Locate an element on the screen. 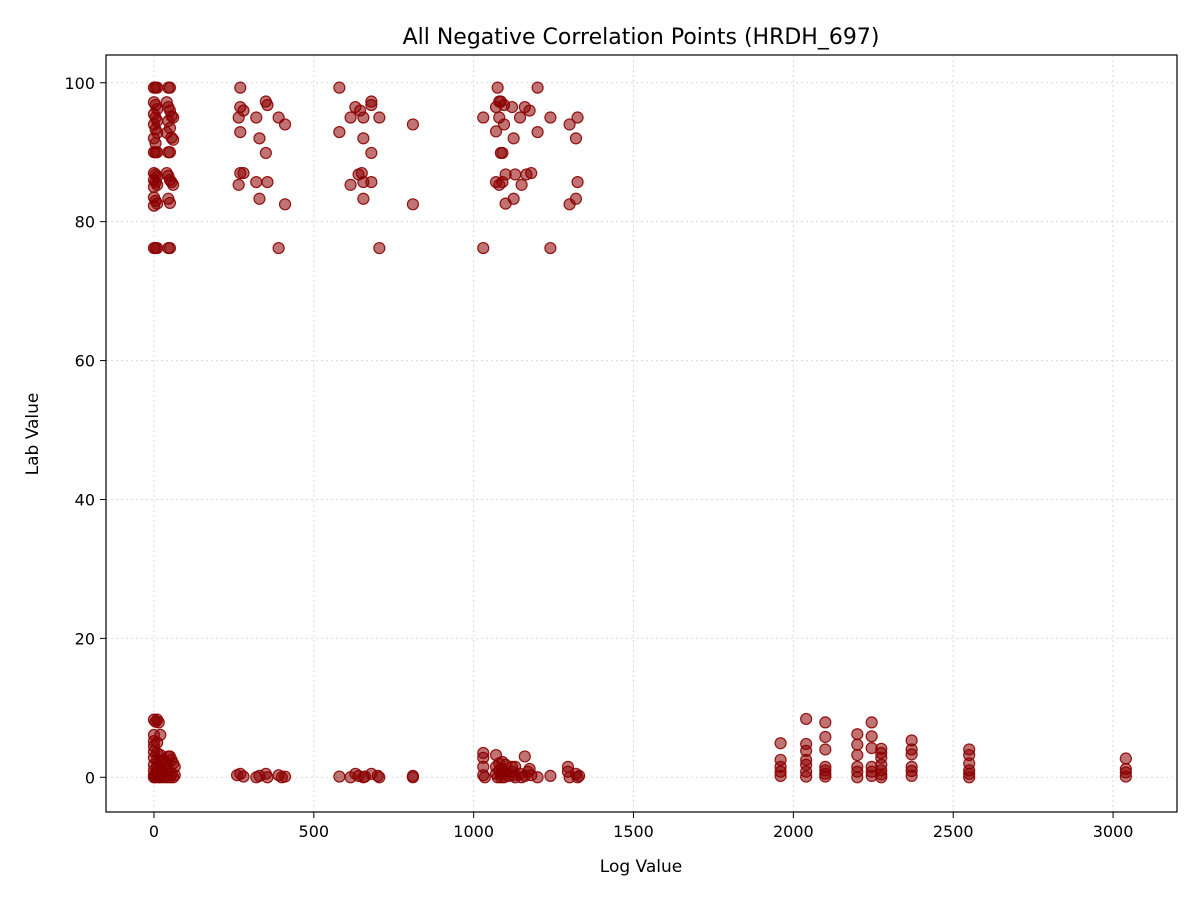  x-tick-label: 2000 is located at coordinates (793, 831).